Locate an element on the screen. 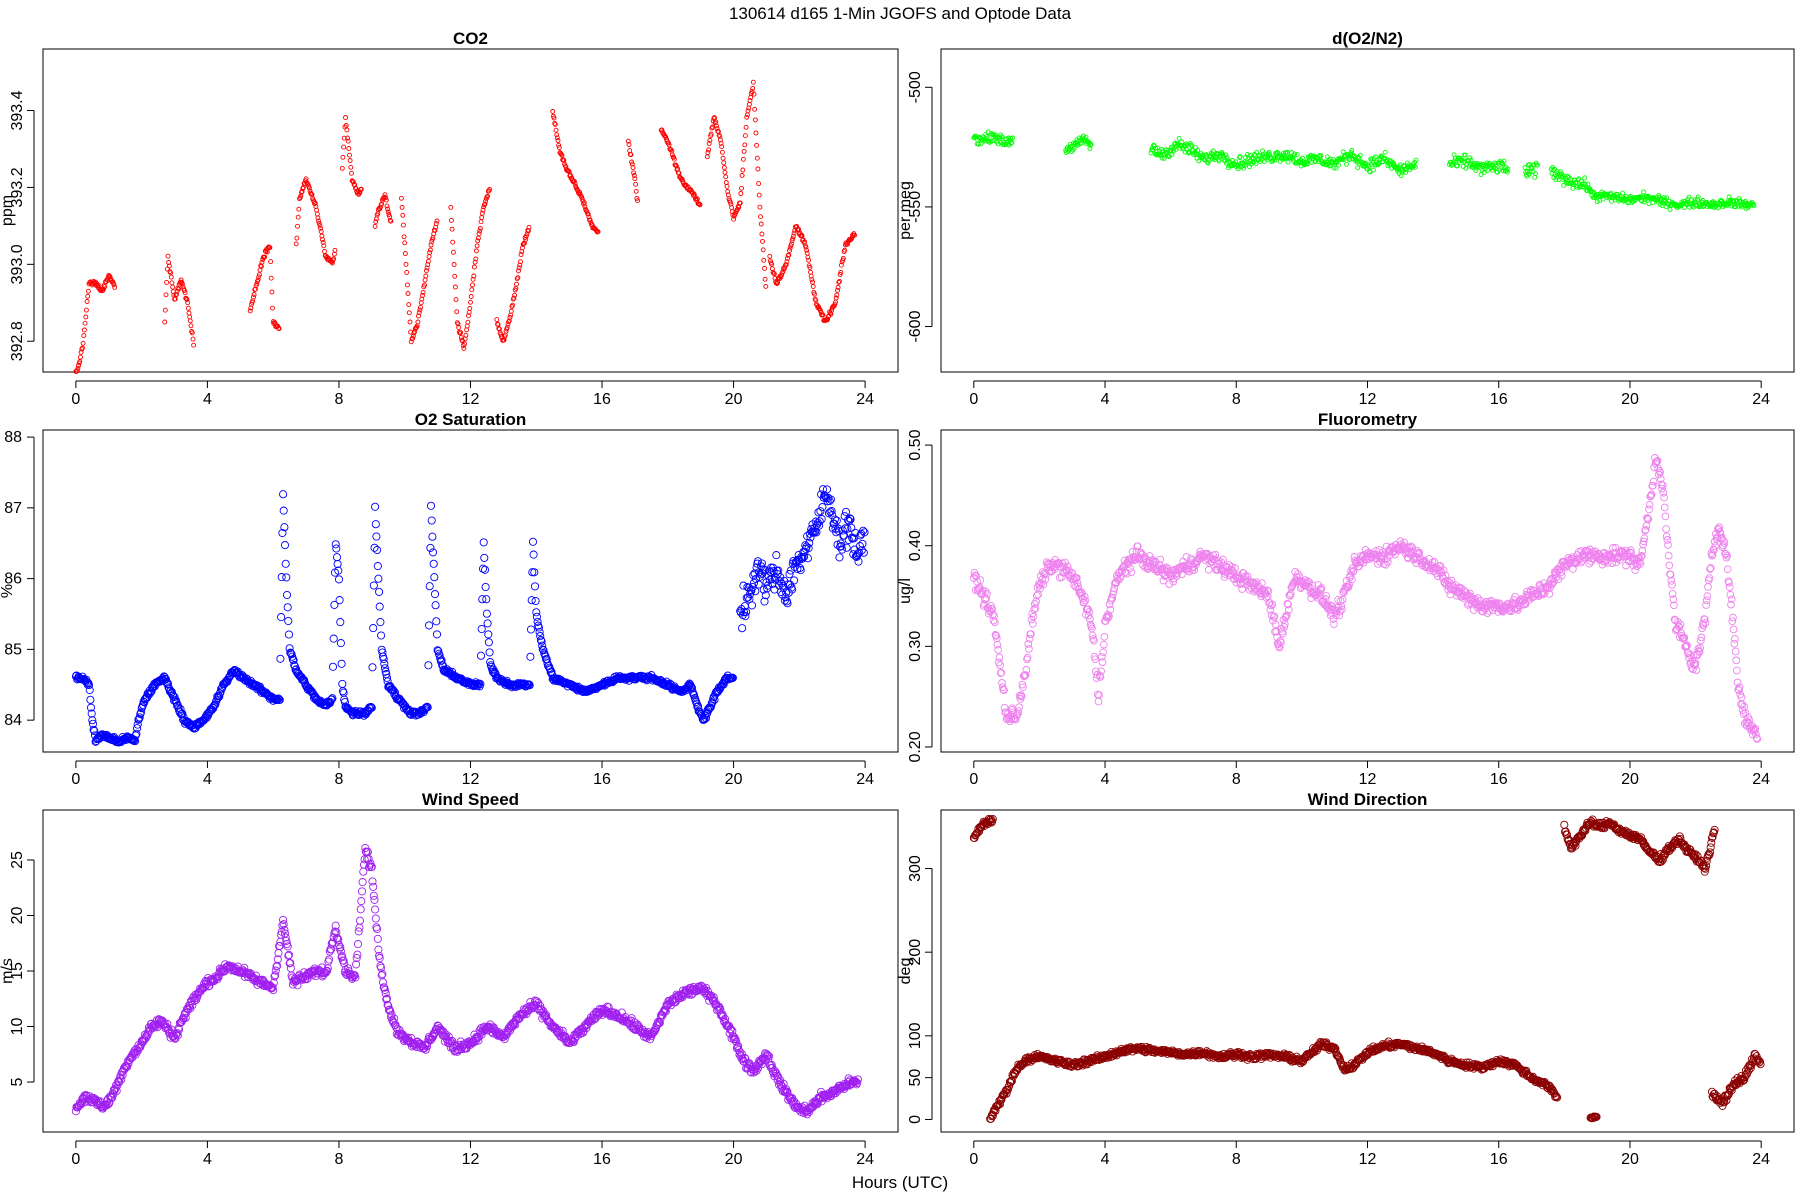 This screenshot has width=1800, height=1200. y-tick-label: 25 is located at coordinates (17, 860).